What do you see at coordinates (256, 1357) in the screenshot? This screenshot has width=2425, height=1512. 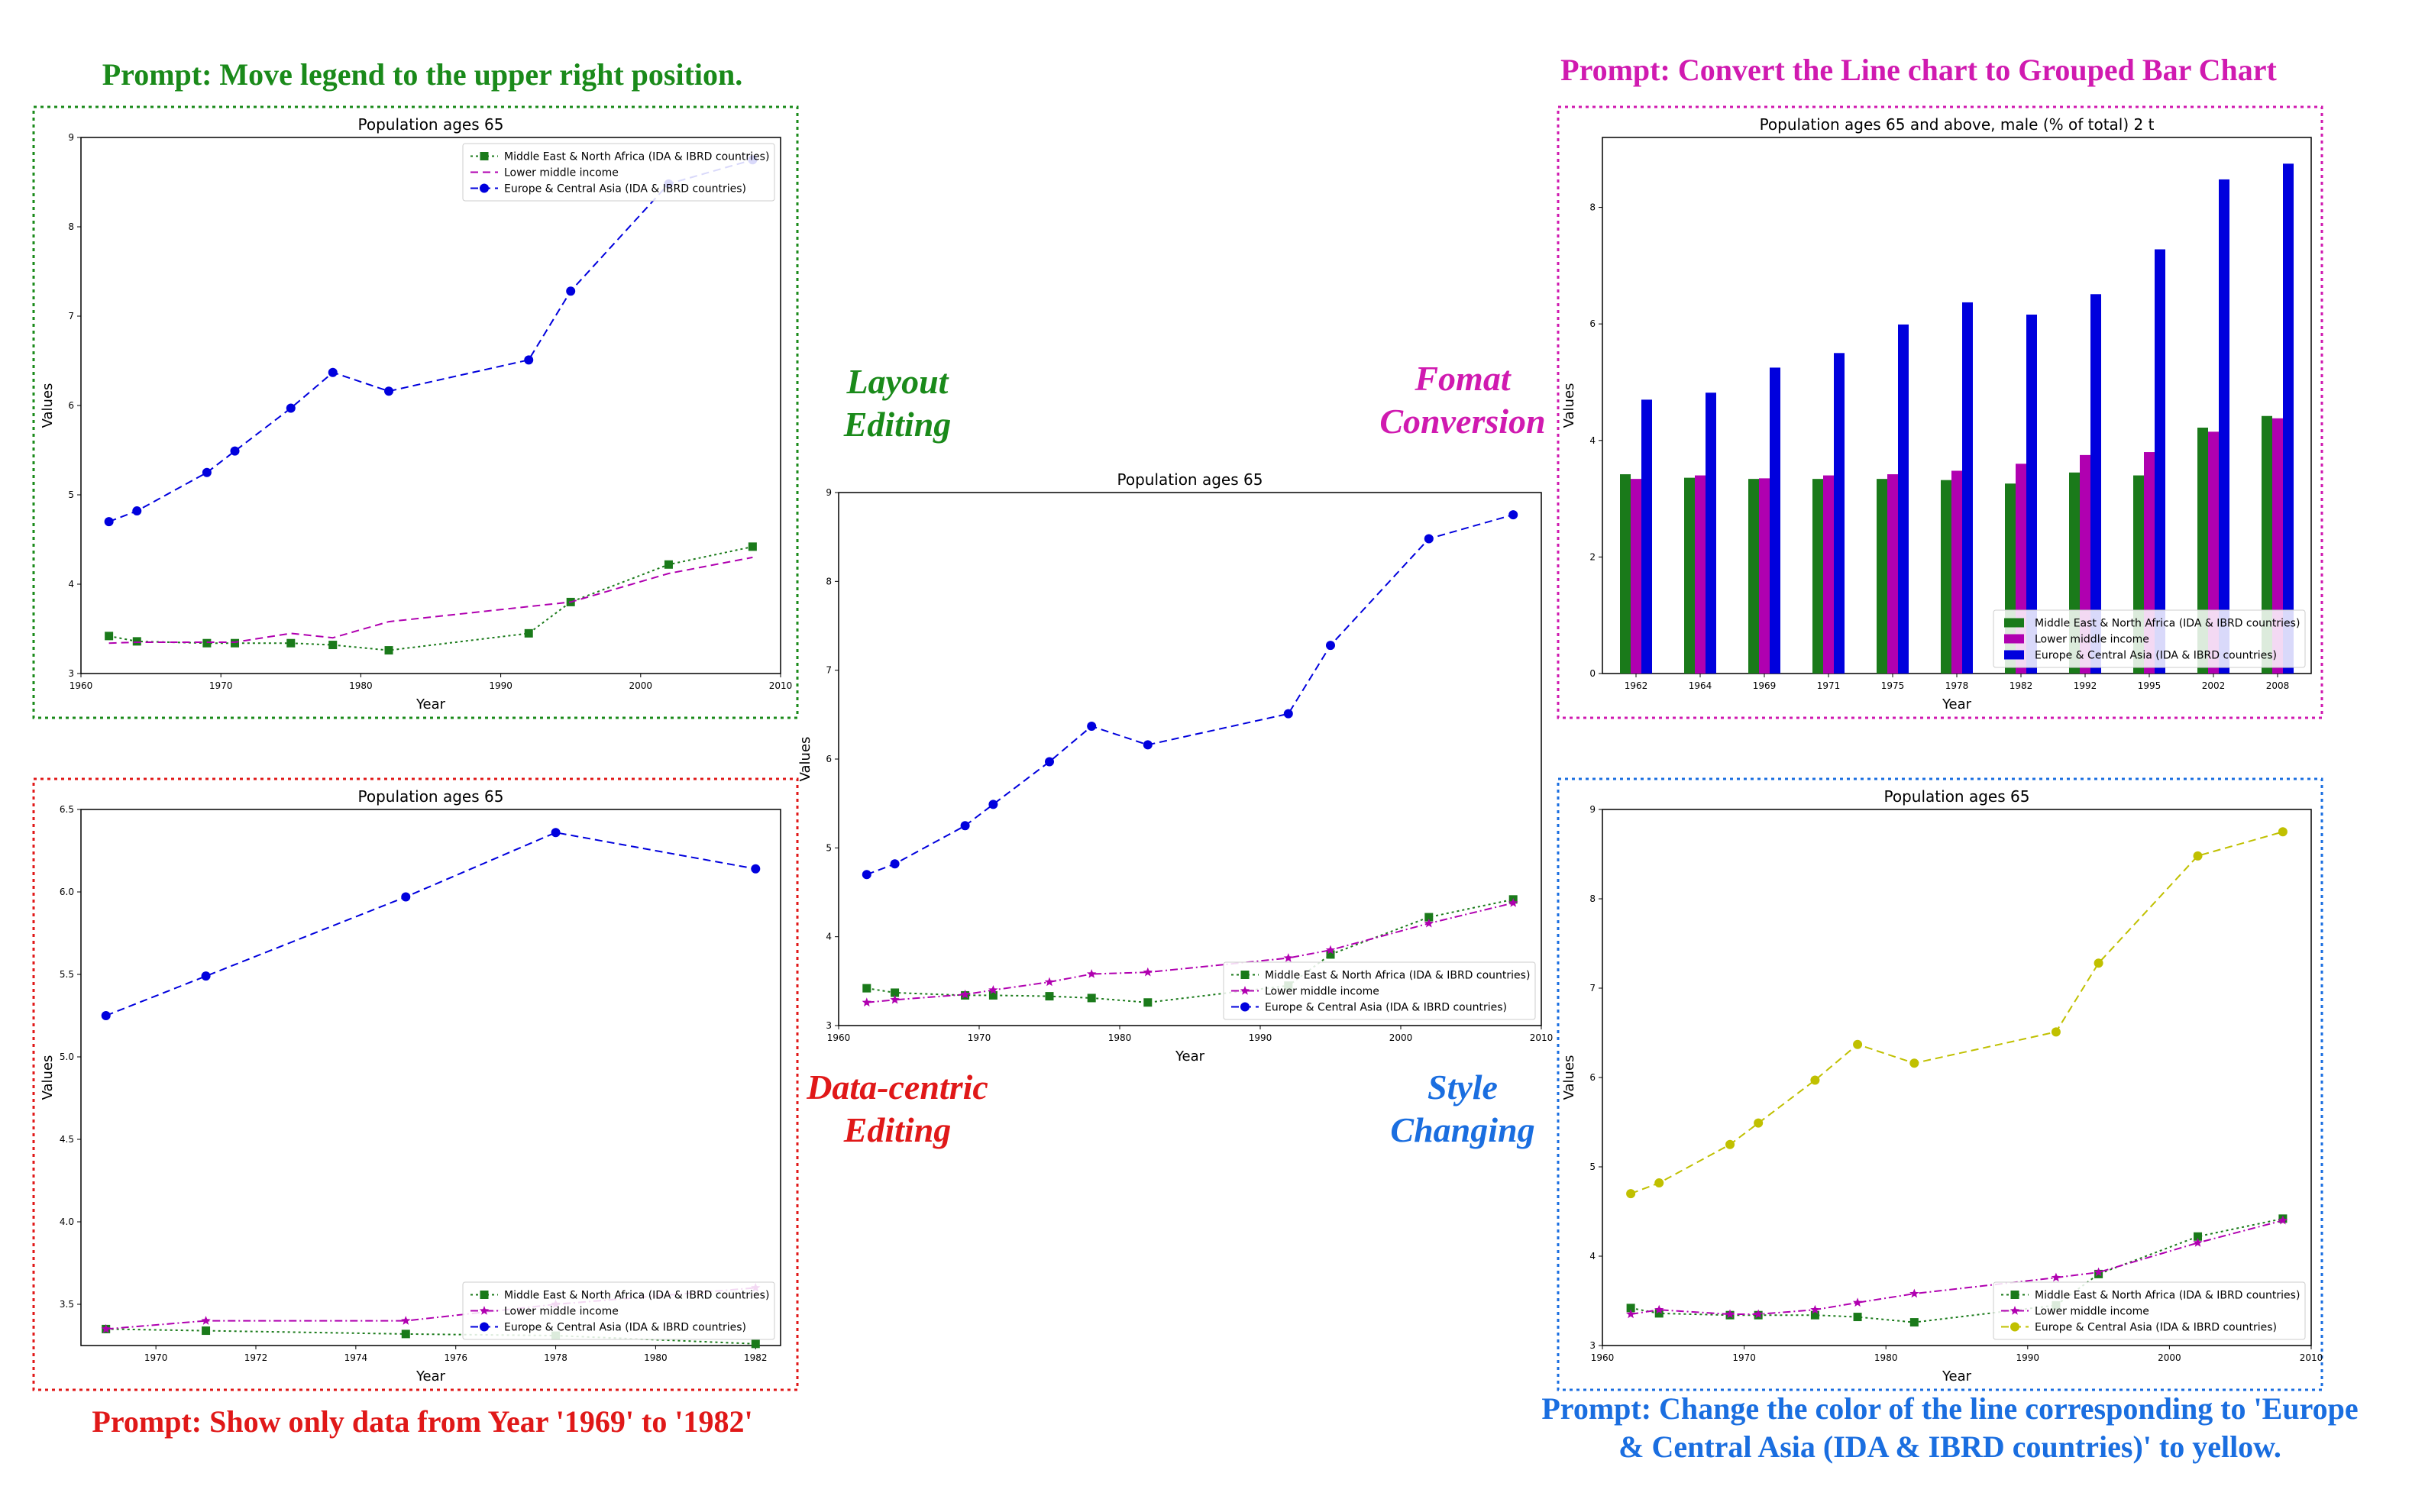 I see `x-tick-label: 1972` at bounding box center [256, 1357].